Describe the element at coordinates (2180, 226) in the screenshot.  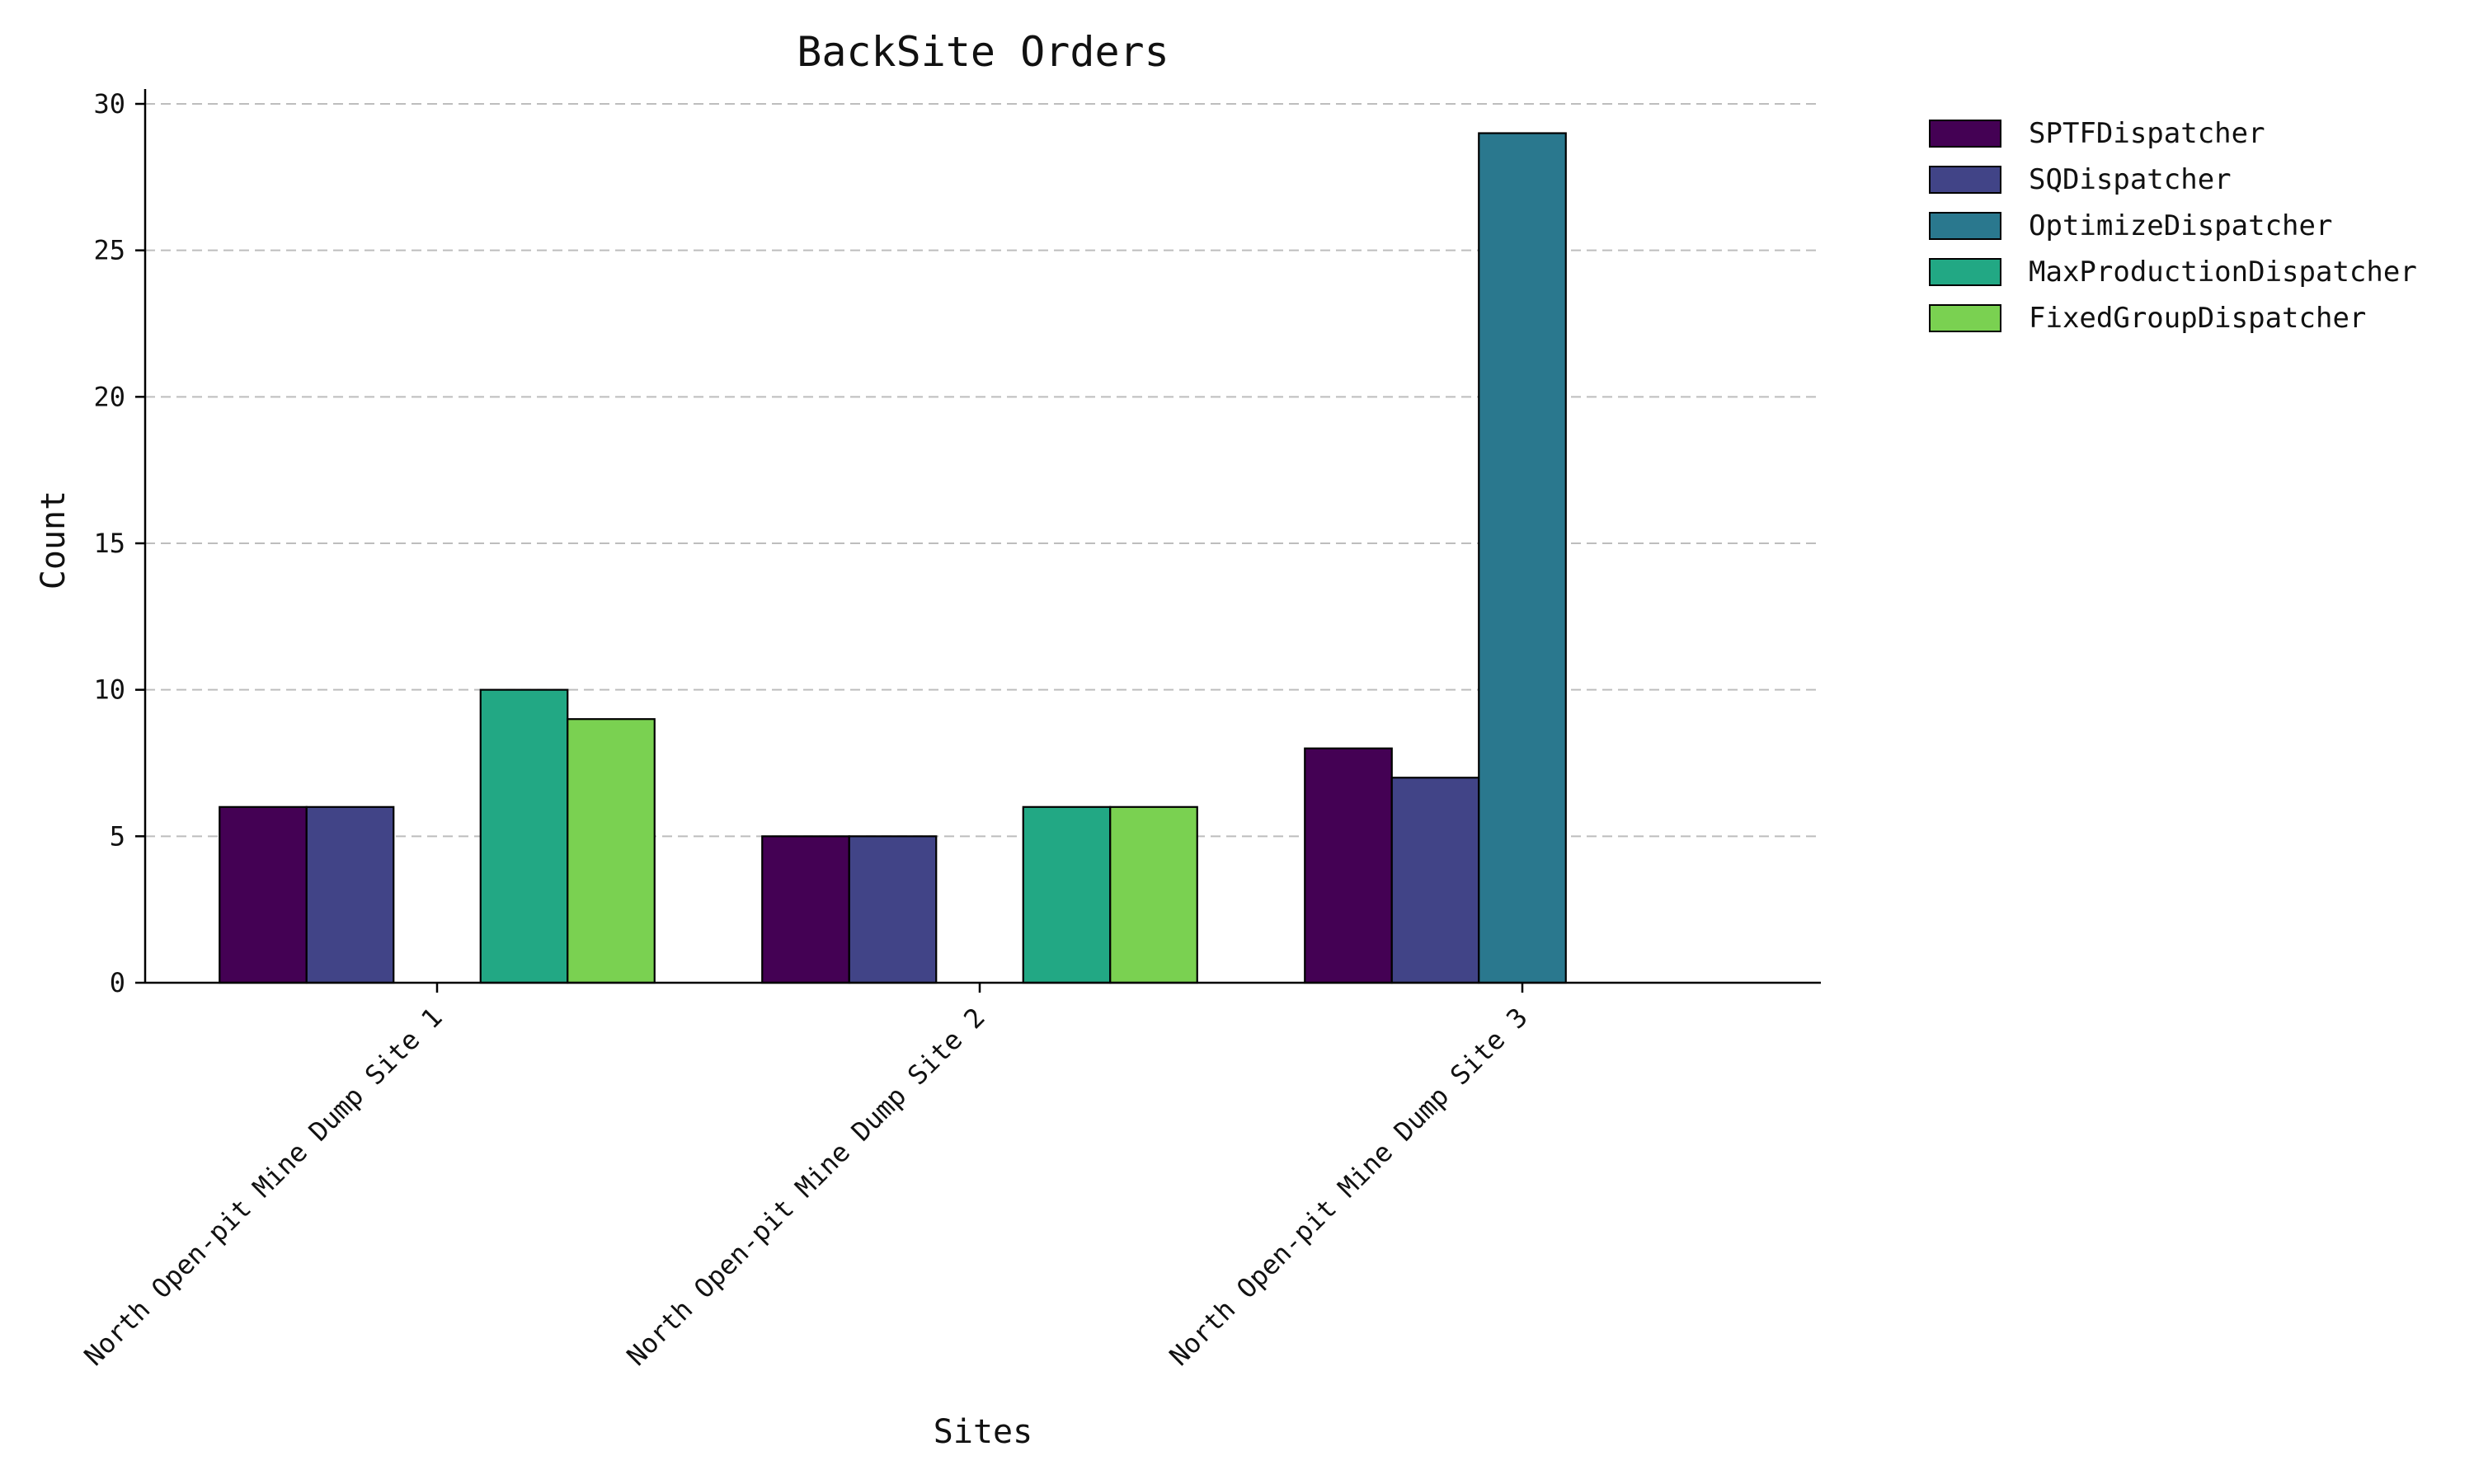
I see `legend-label: OptimizeDispatcher` at that location.